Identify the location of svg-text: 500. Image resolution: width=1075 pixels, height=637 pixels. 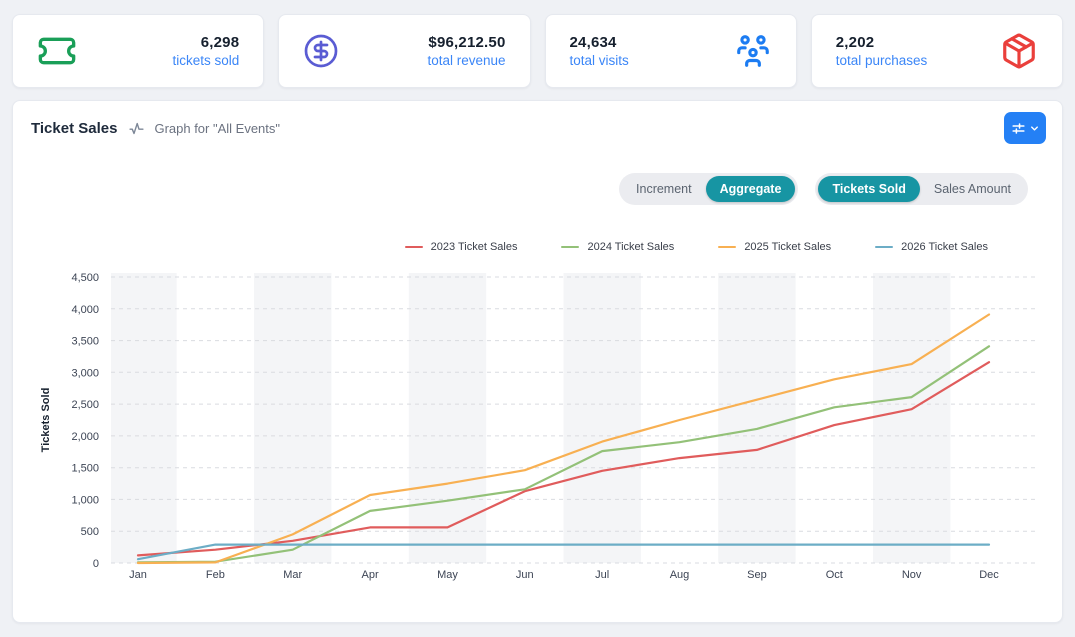
(90, 532).